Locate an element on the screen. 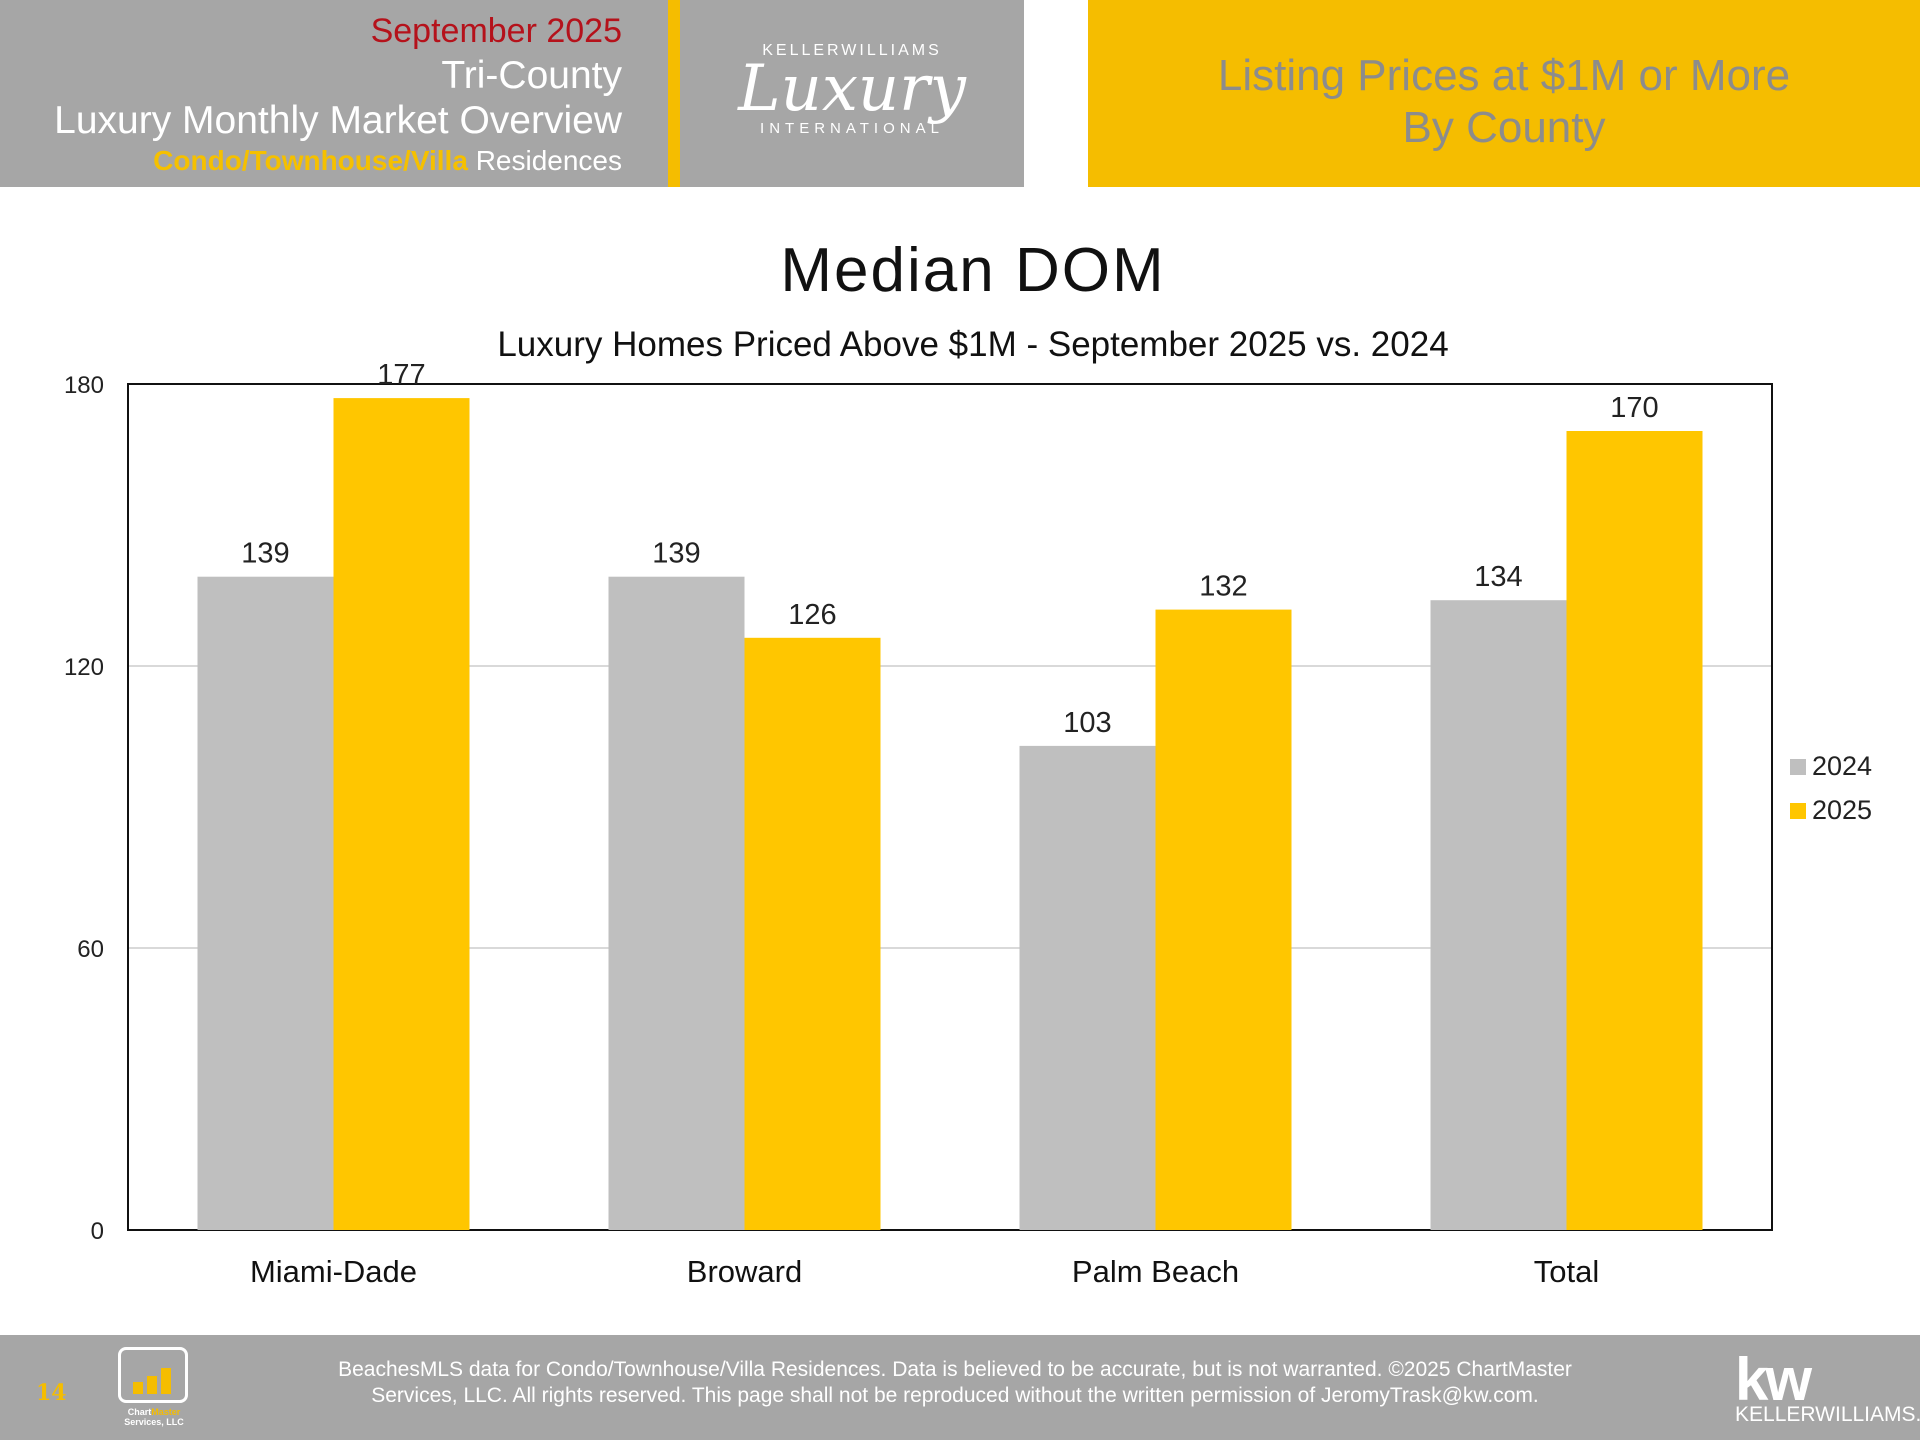  header-accent-stripe is located at coordinates (674, 93).